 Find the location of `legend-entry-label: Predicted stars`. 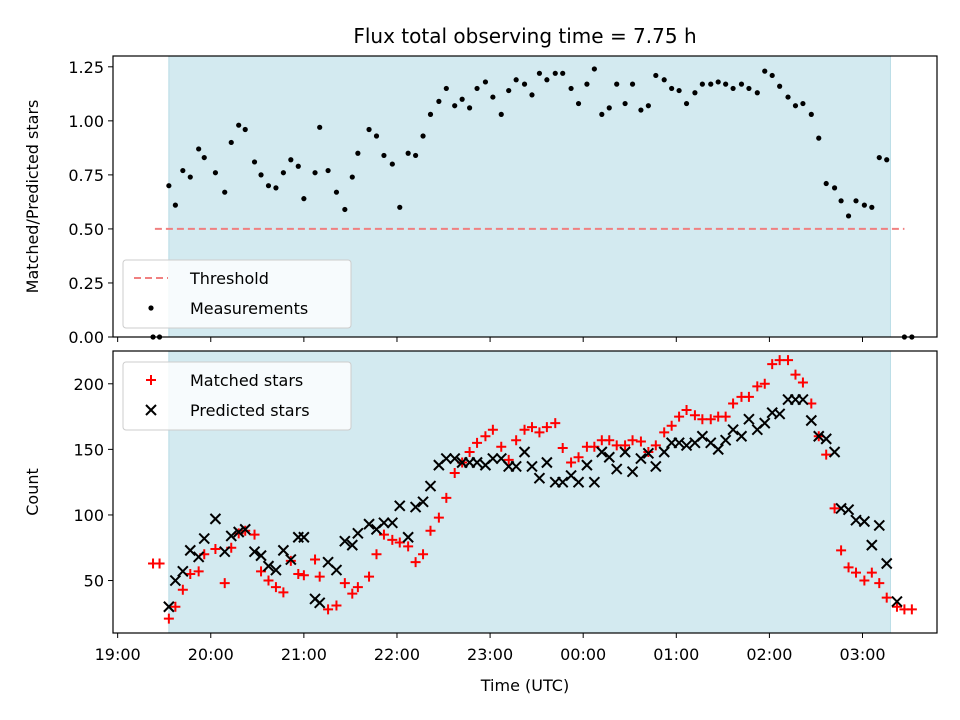

legend-entry-label: Predicted stars is located at coordinates (250, 410).